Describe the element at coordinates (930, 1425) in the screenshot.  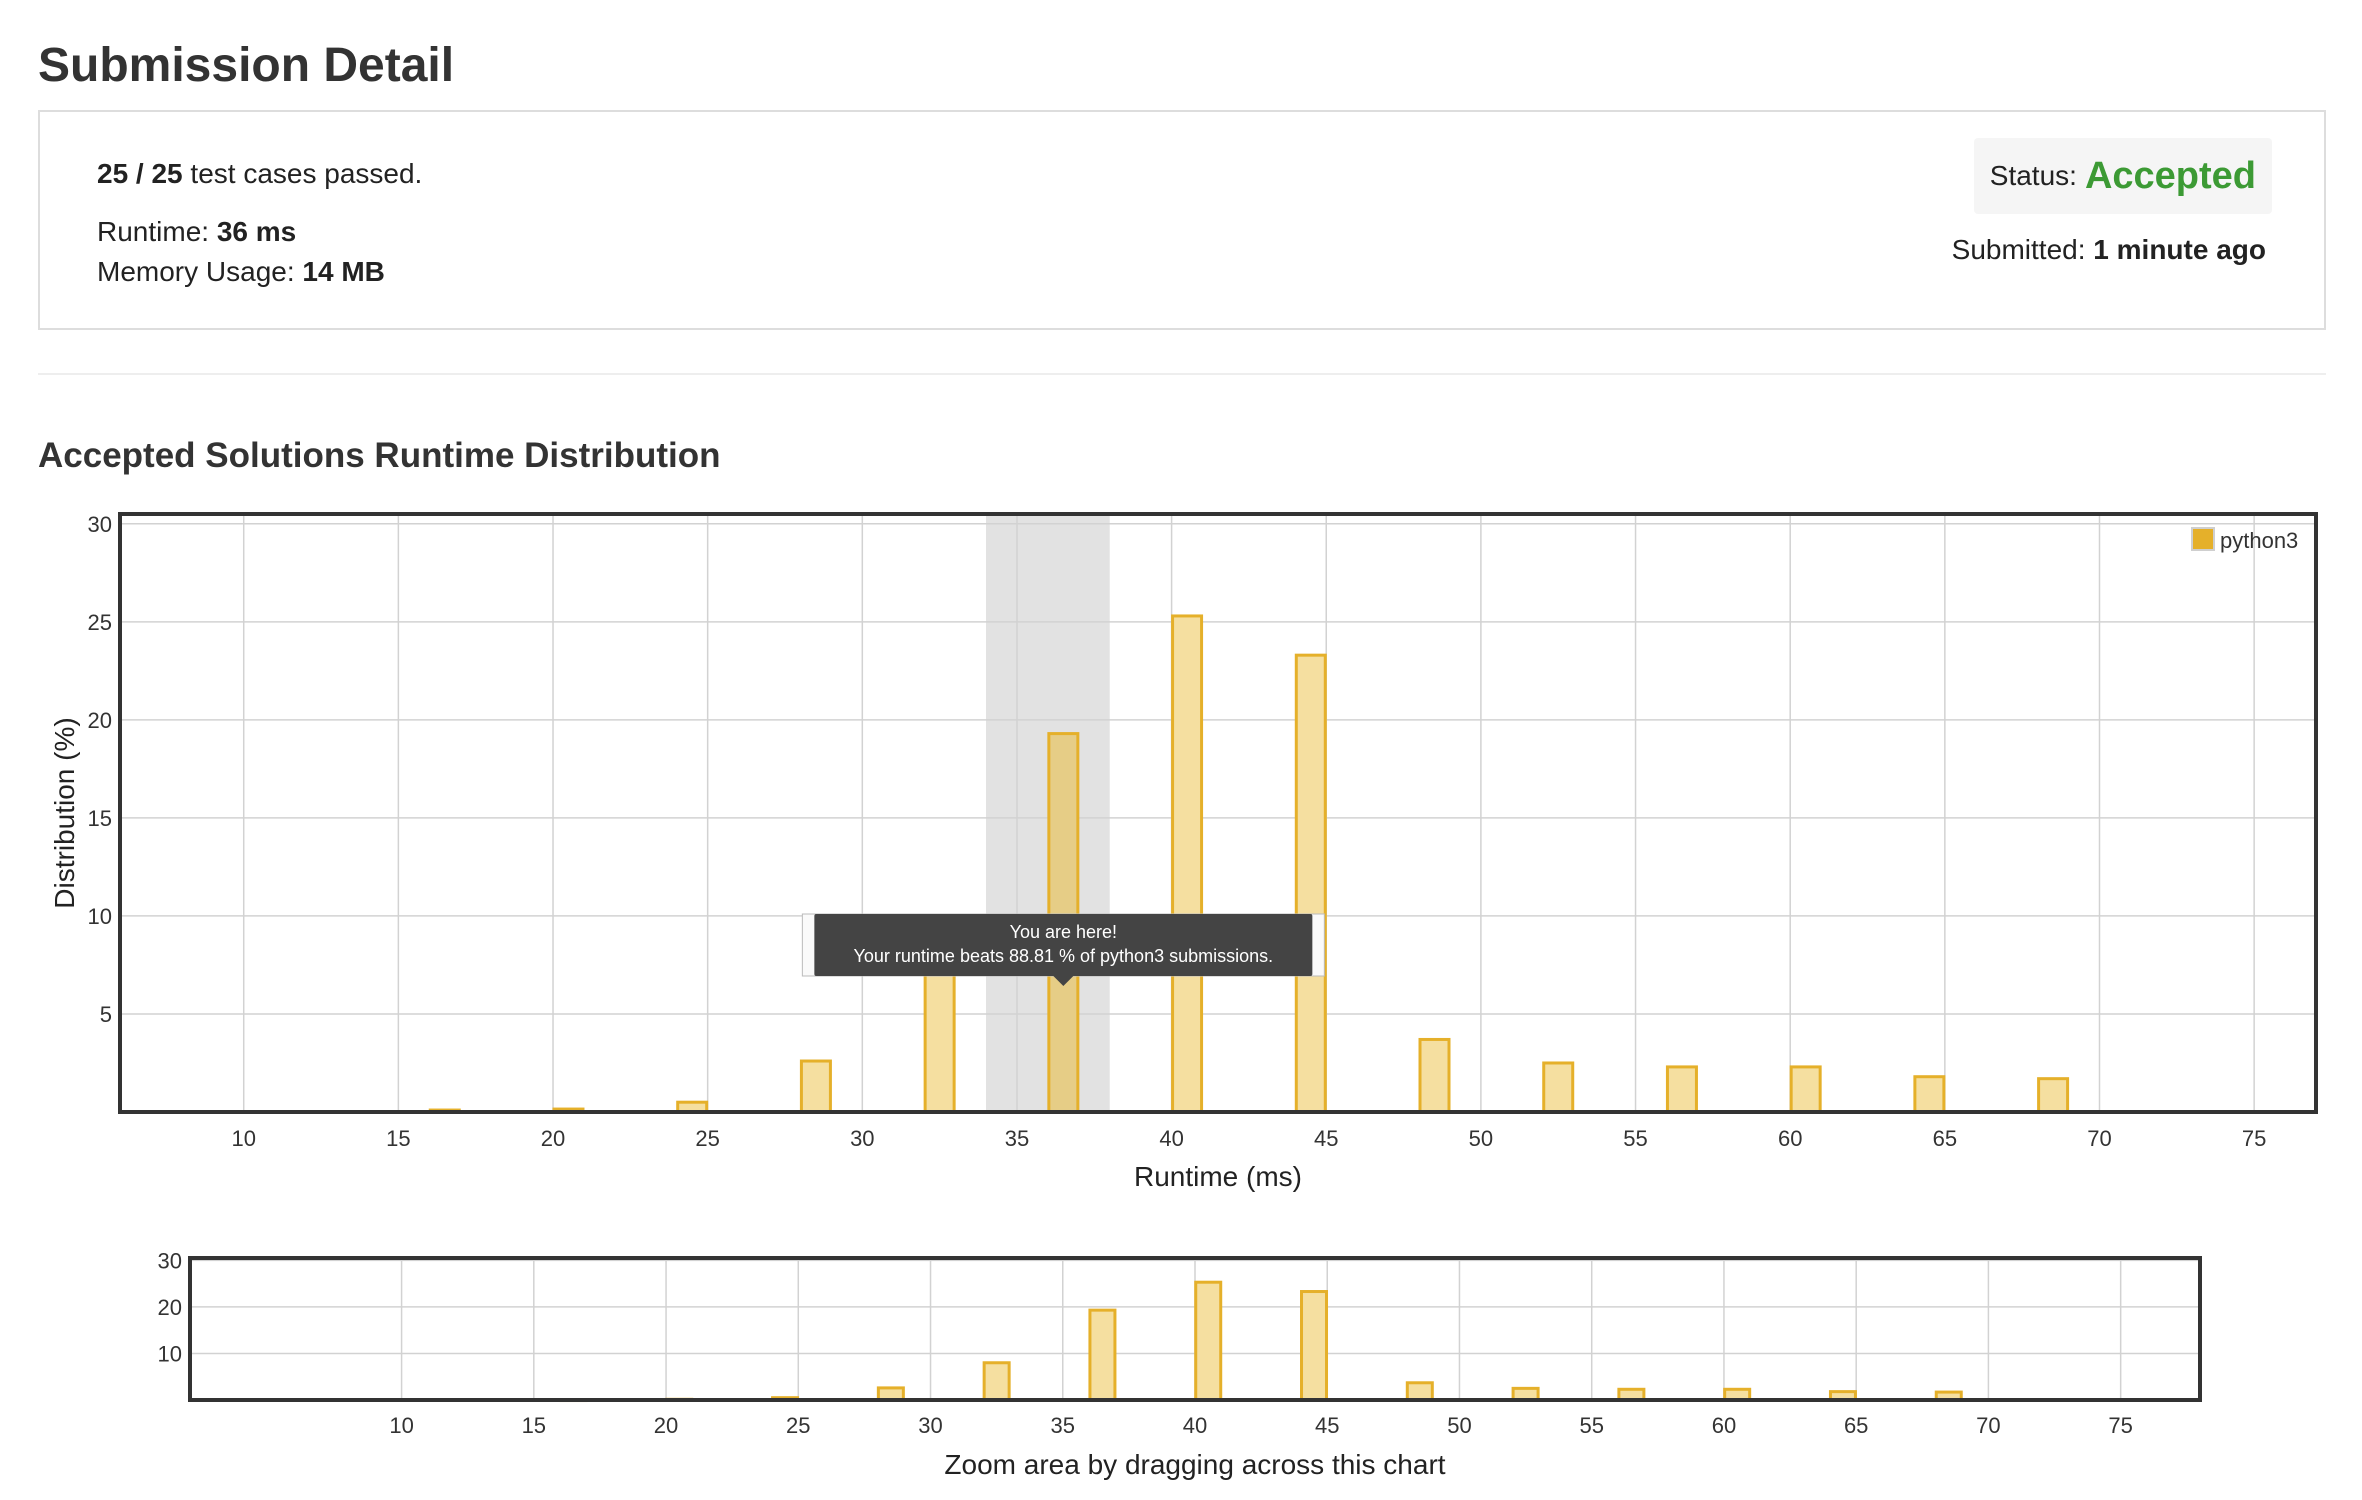
I see `navigator-x-tick-label: 30` at that location.